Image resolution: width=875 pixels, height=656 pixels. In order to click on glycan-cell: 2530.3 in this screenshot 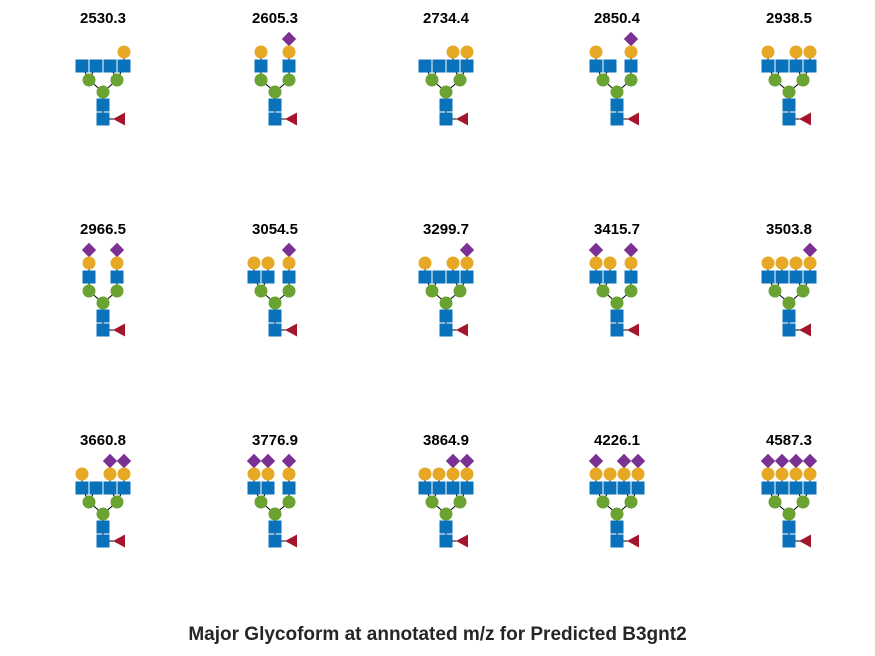, I will do `click(103, 68)`.